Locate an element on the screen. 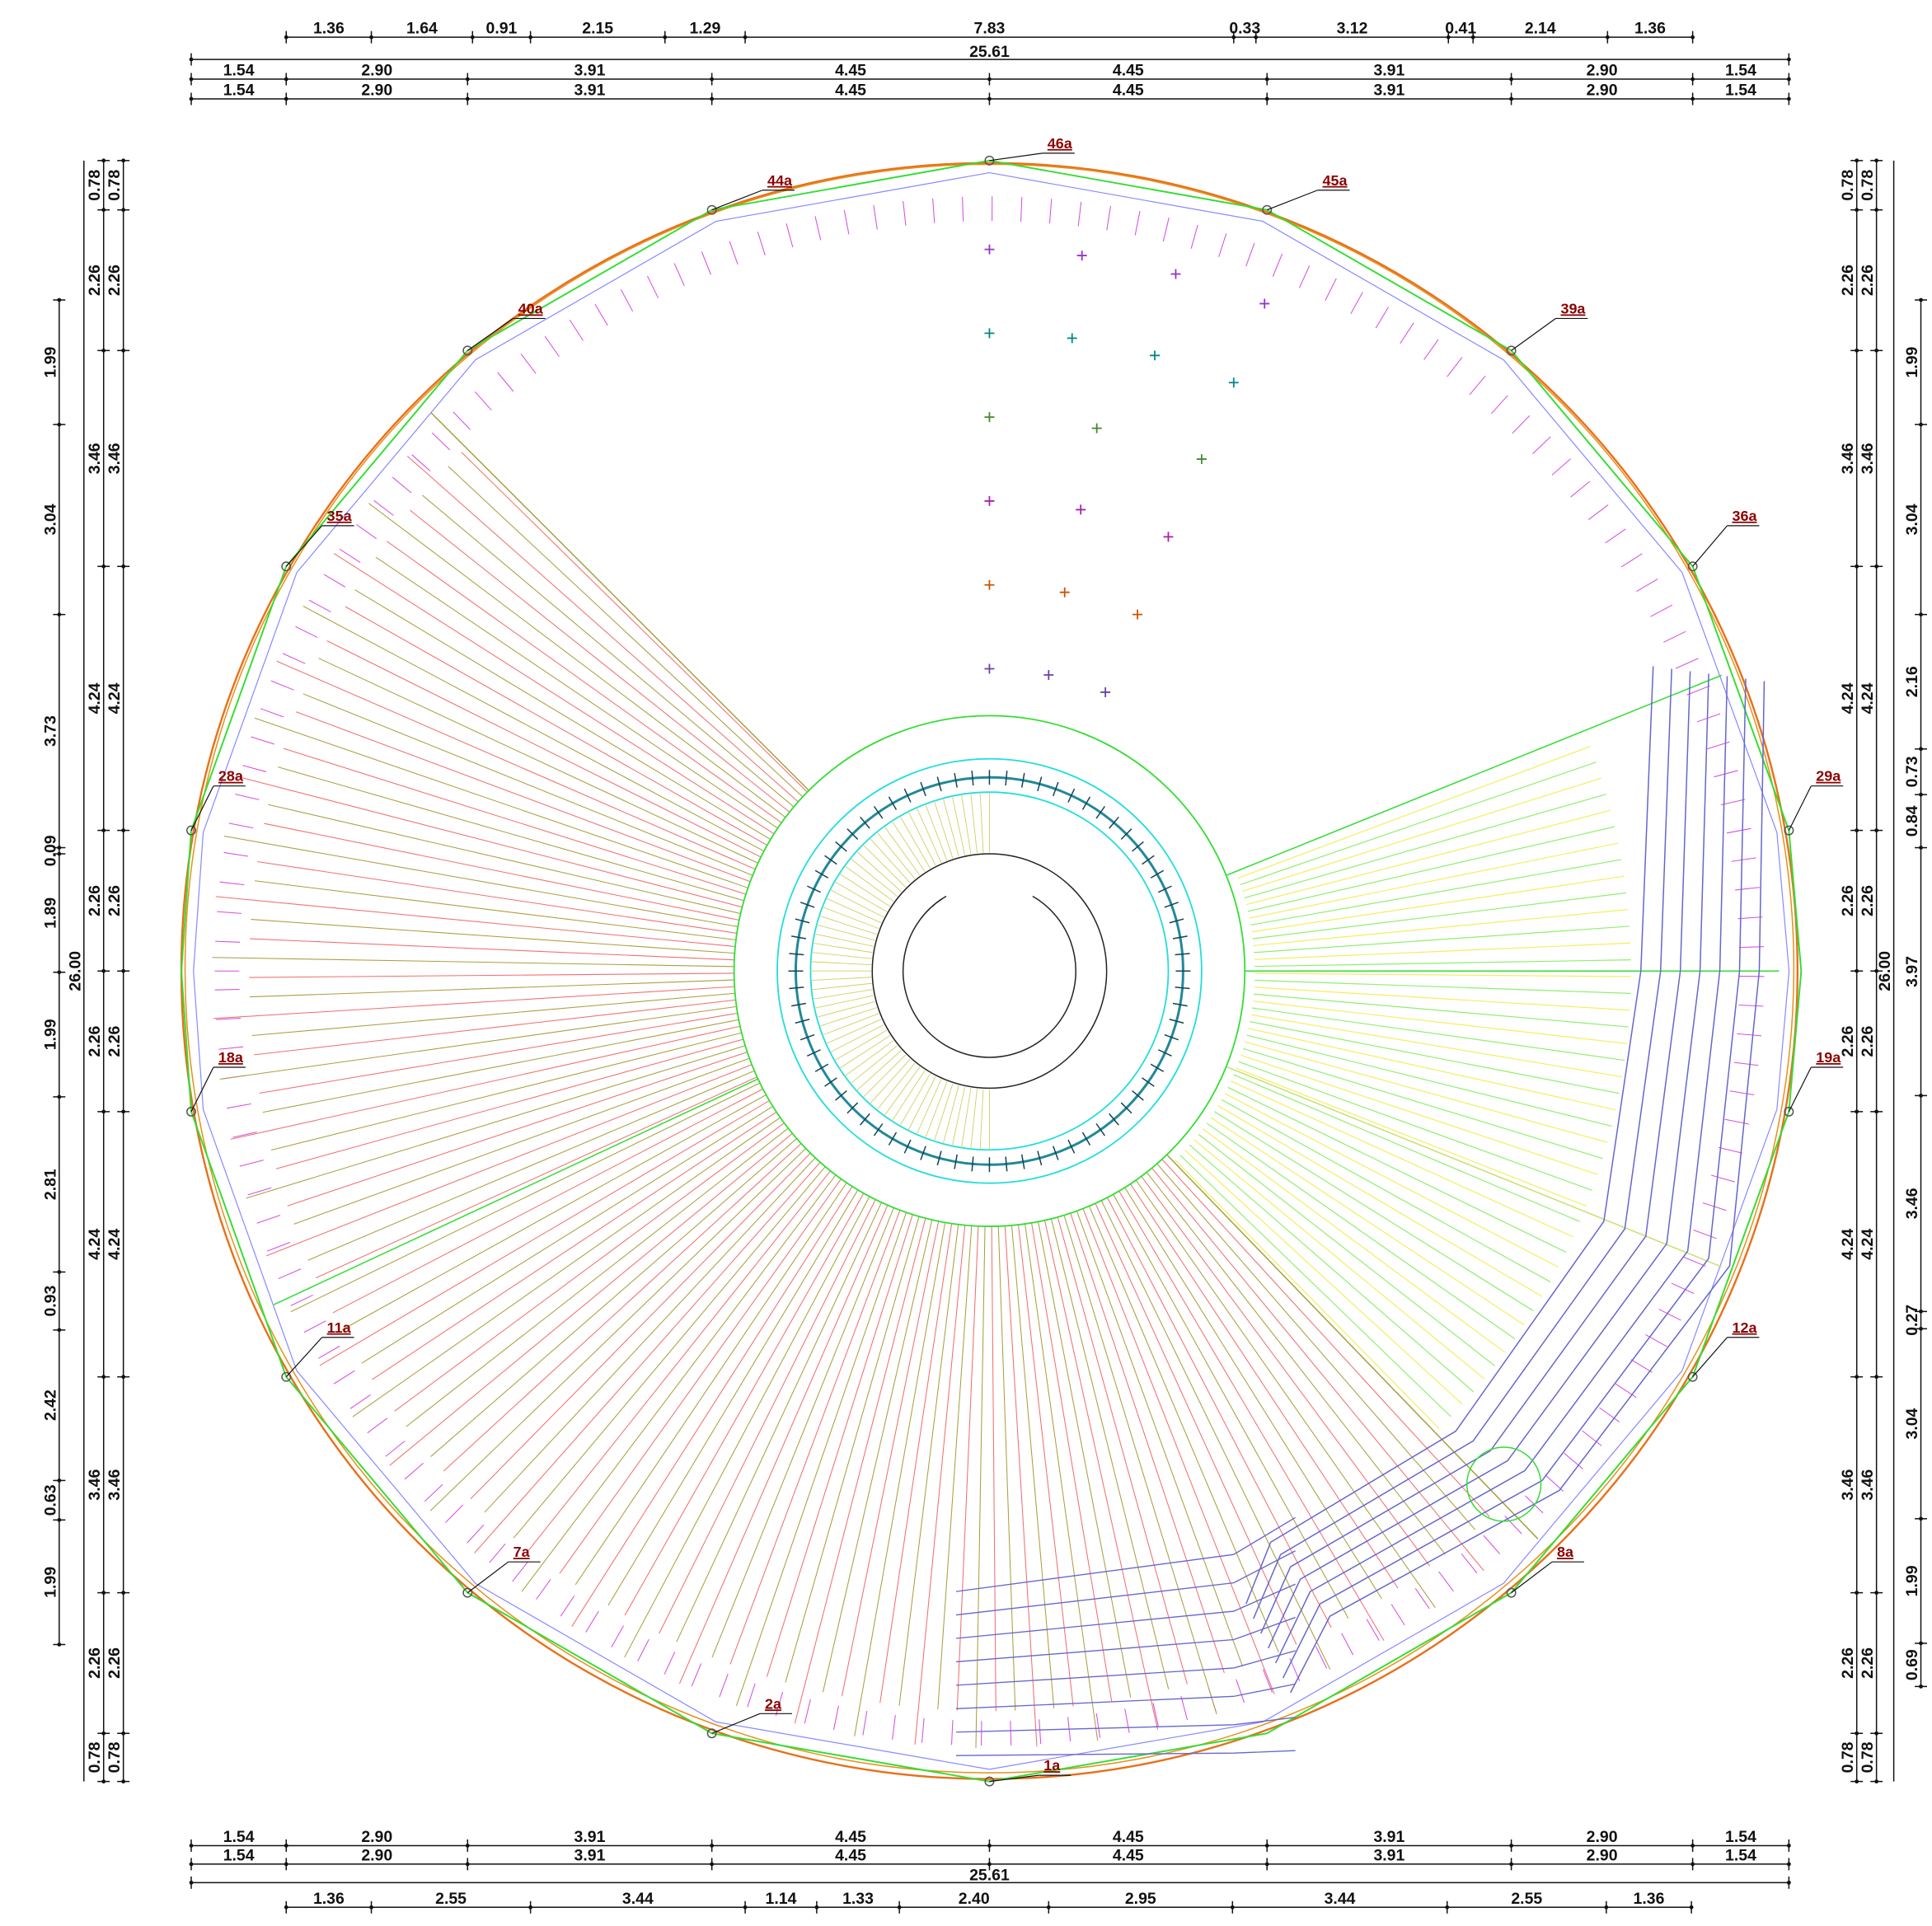  dim-label: 3.91 is located at coordinates (590, 1837).